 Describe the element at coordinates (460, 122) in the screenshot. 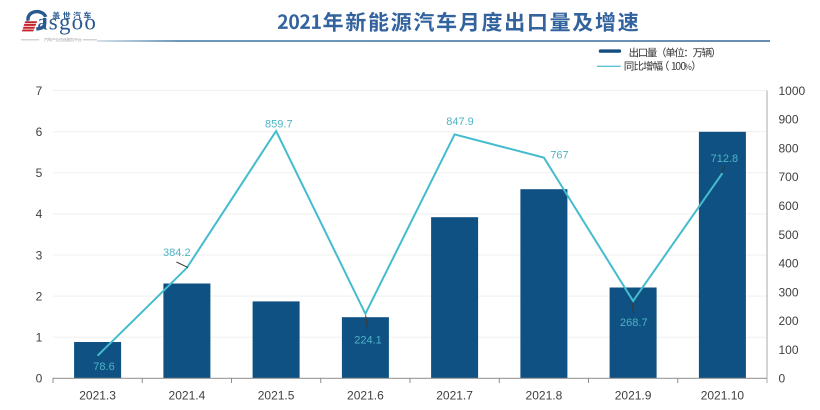

I see `svg-text: 847.9` at that location.